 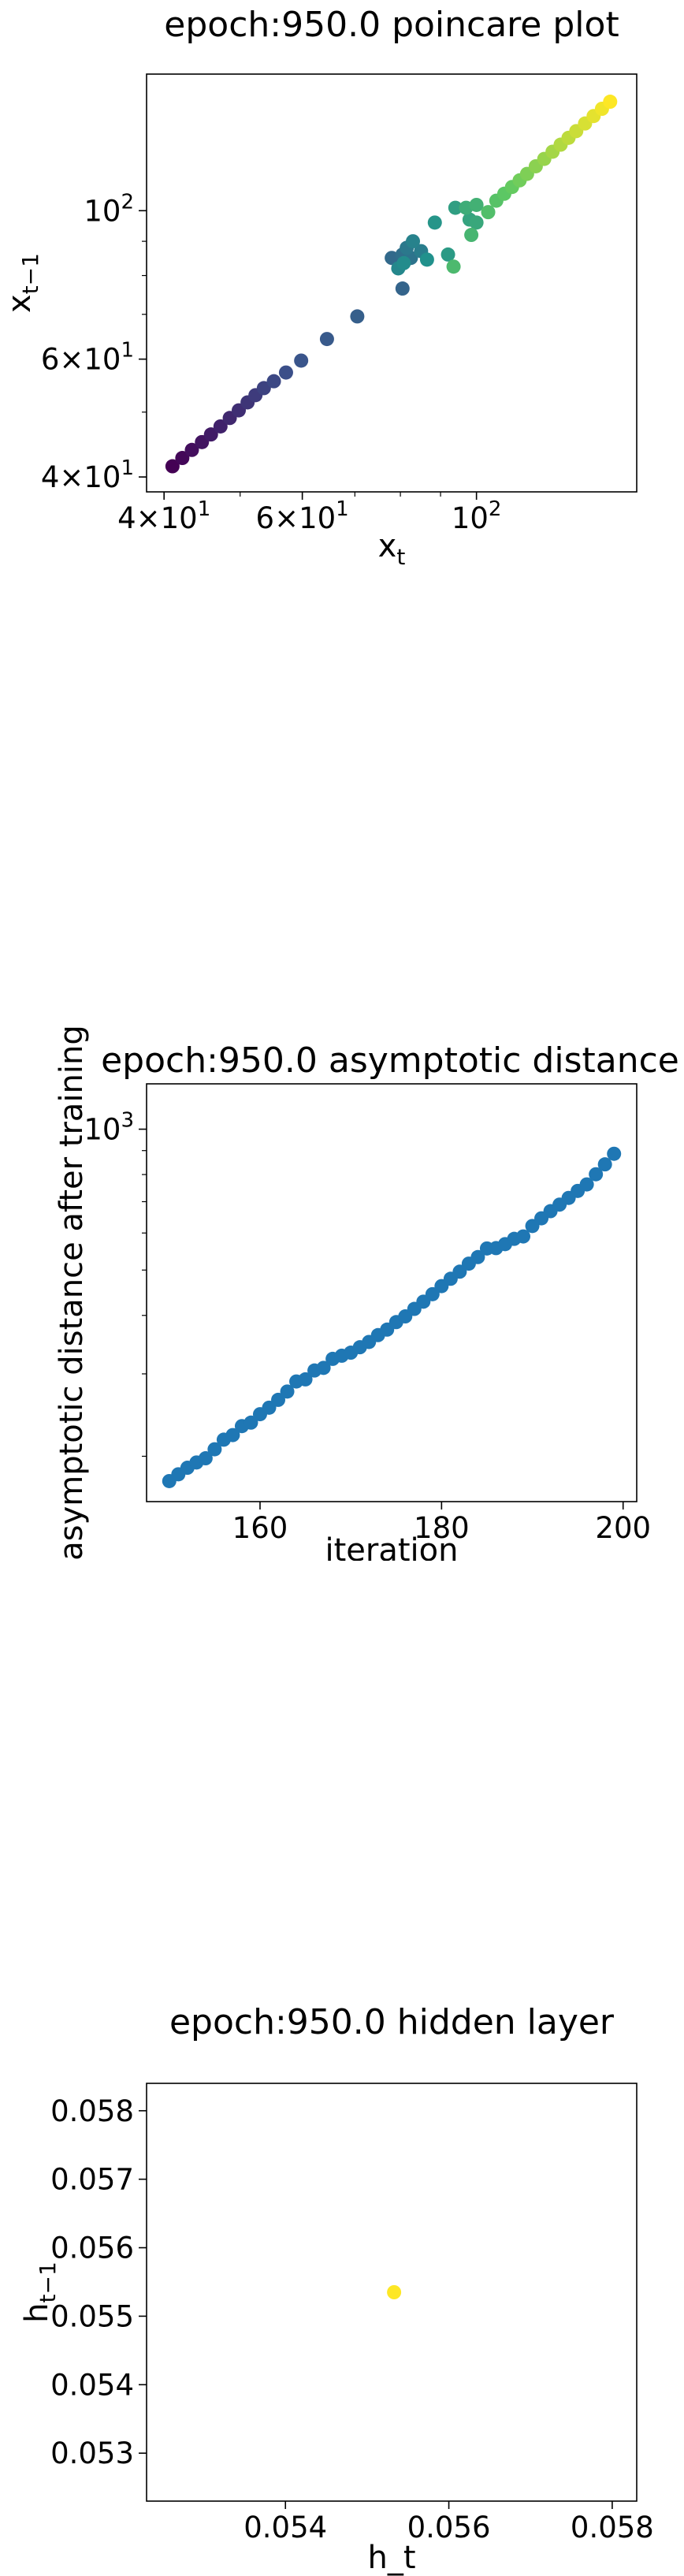 I want to click on x-axis-label: iteration, so click(x=392, y=1546).